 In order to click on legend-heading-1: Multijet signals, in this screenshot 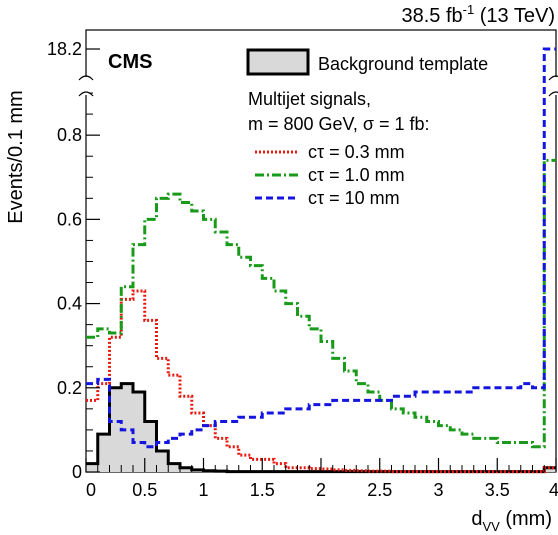, I will do `click(309, 99)`.